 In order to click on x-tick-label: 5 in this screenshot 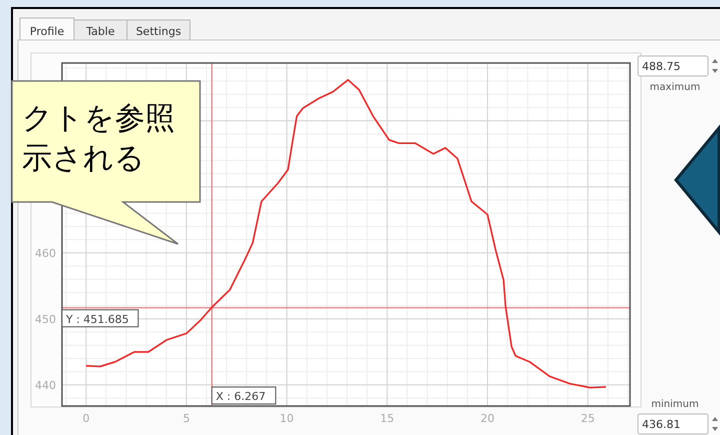, I will do `click(186, 418)`.